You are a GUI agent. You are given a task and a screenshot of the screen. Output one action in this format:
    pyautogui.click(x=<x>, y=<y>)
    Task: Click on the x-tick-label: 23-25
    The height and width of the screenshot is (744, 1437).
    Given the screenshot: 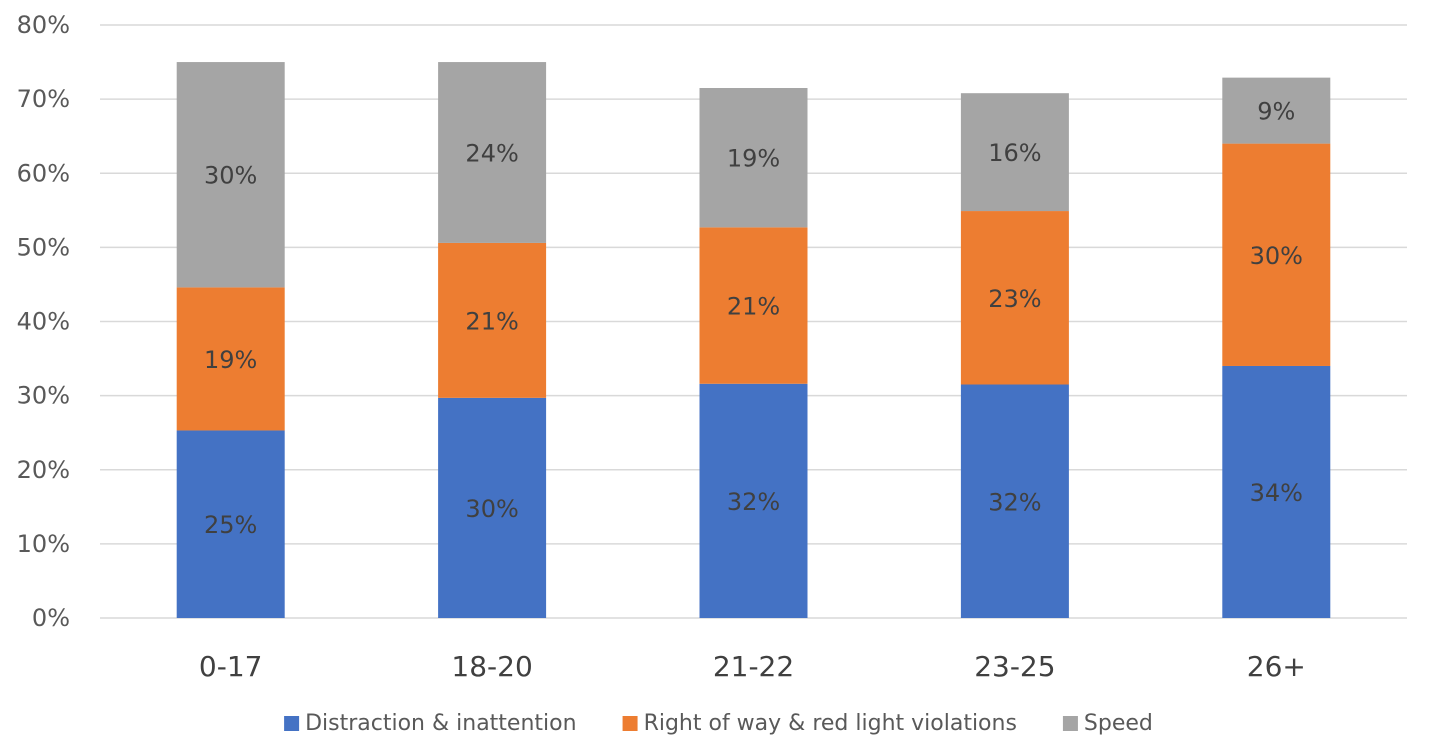 What is the action you would take?
    pyautogui.click(x=1014, y=666)
    